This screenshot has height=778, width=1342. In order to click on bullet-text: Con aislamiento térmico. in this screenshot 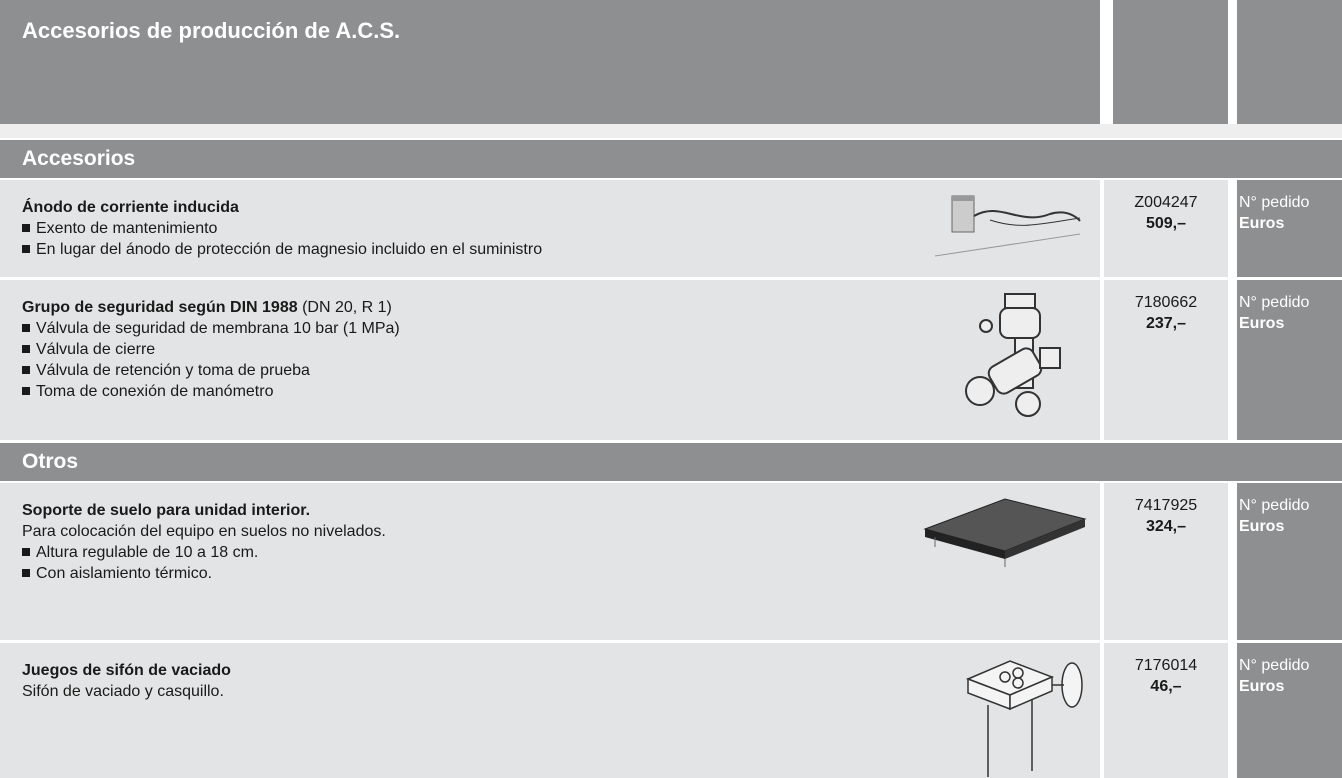, I will do `click(124, 573)`.